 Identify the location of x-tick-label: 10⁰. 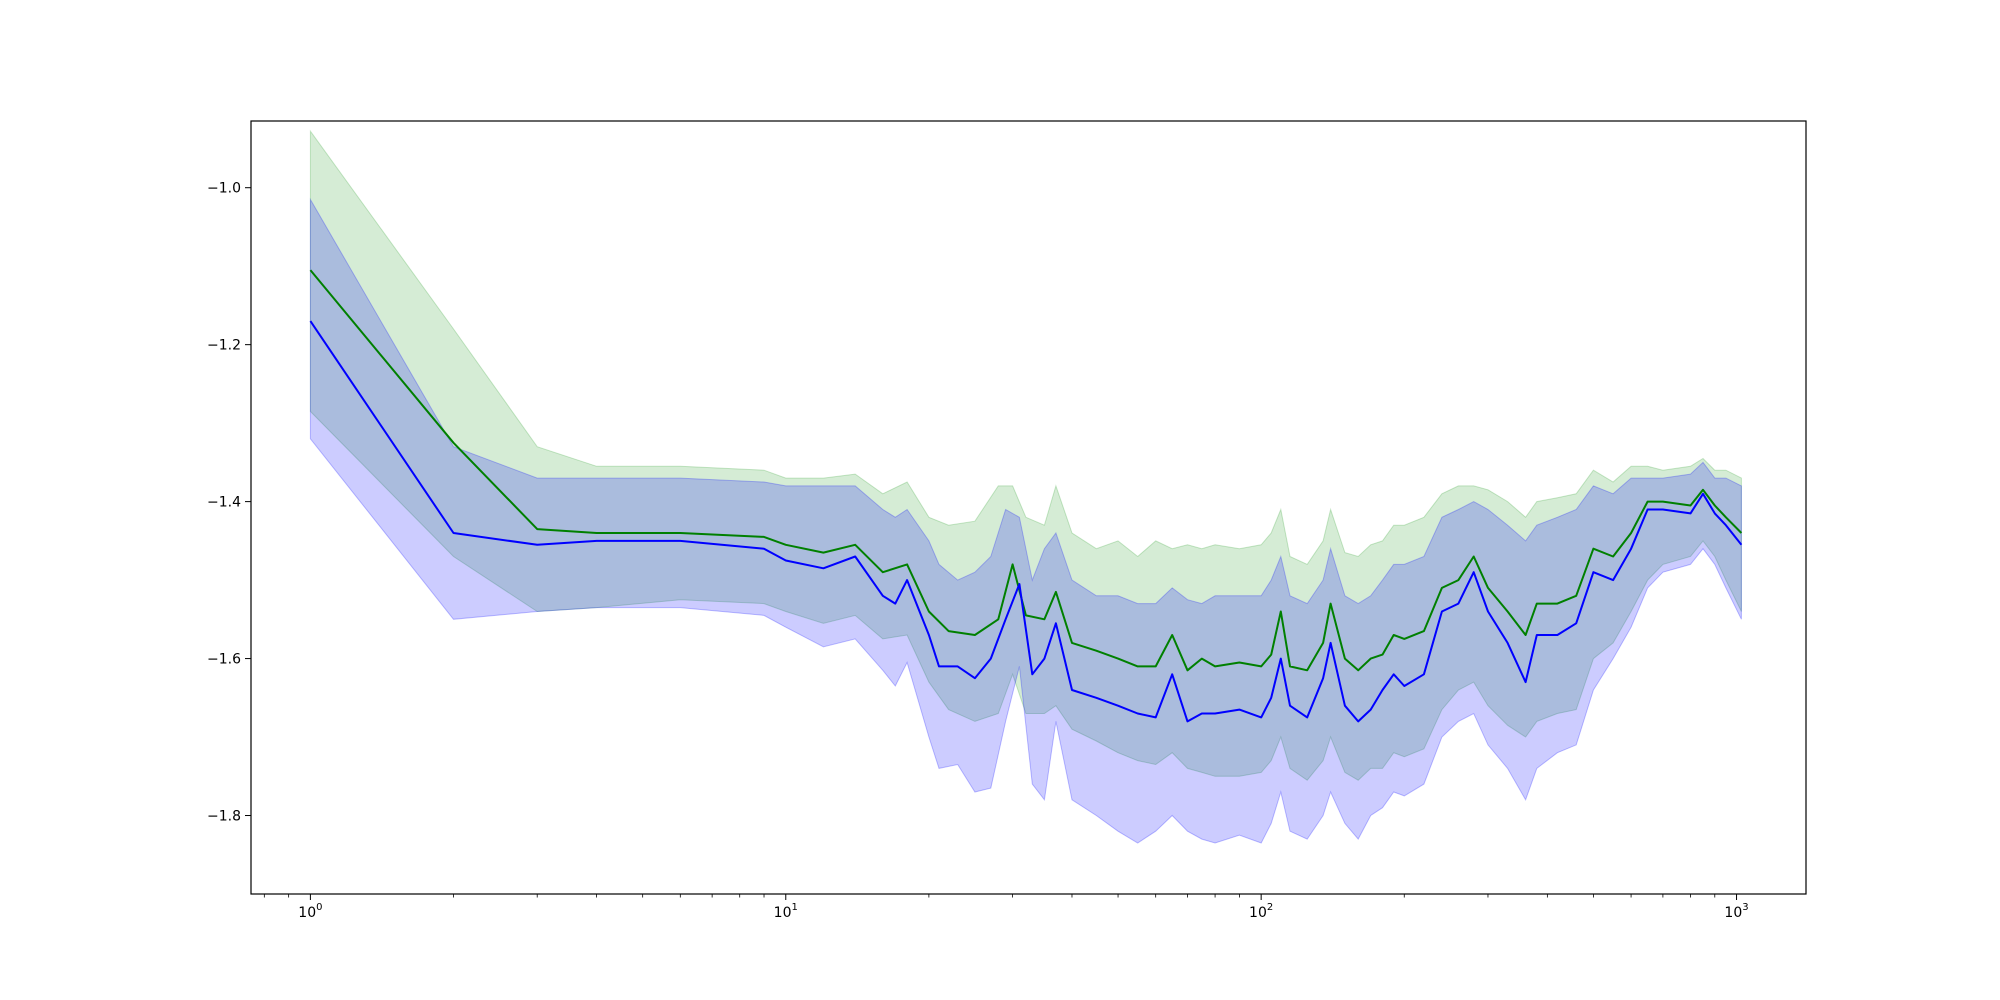
(310, 911).